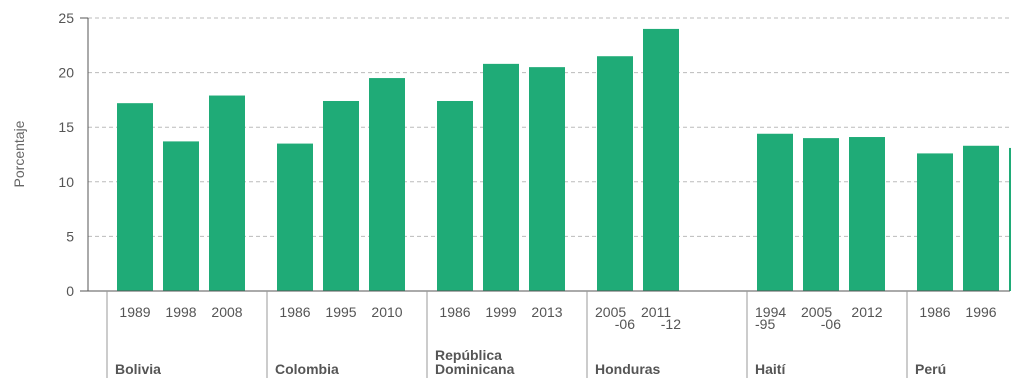 The image size is (1011, 378). I want to click on x-tick-label: 1996, so click(980, 312).